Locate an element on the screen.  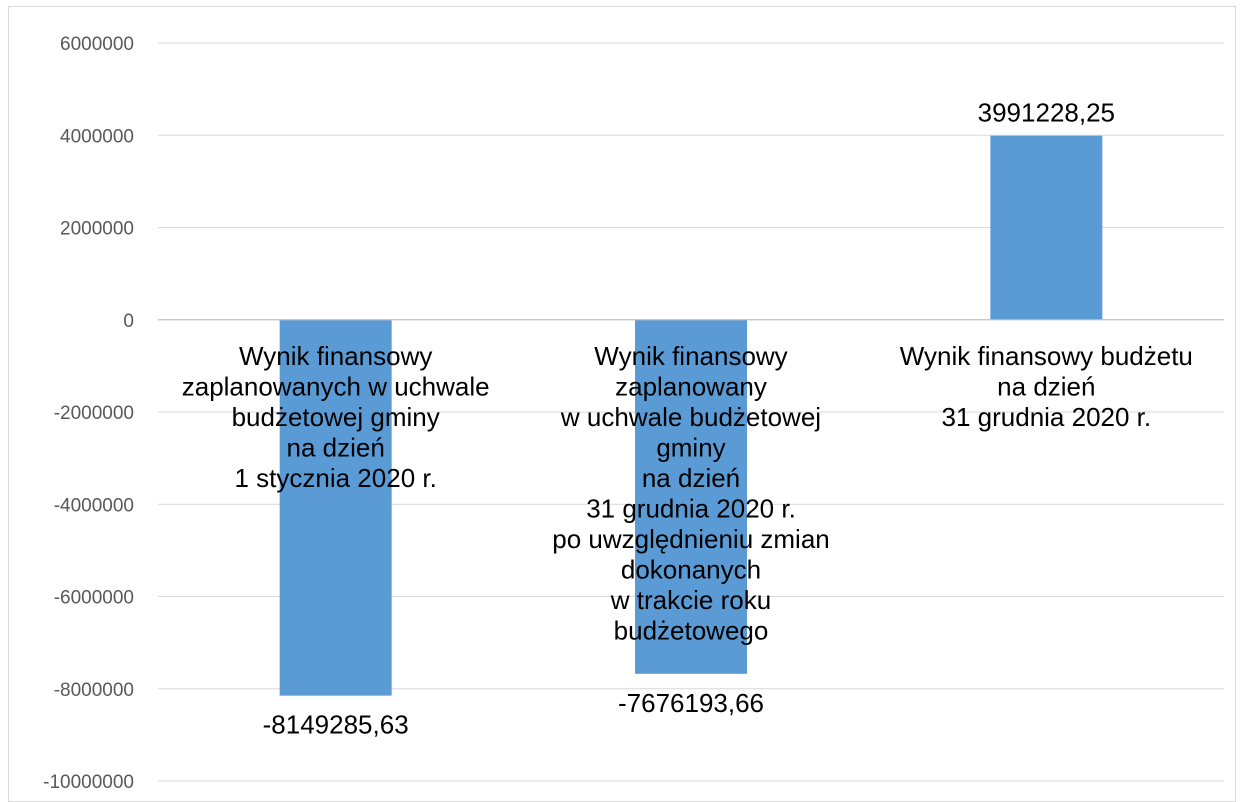
y-tick-label: -2000000 is located at coordinates (94, 413).